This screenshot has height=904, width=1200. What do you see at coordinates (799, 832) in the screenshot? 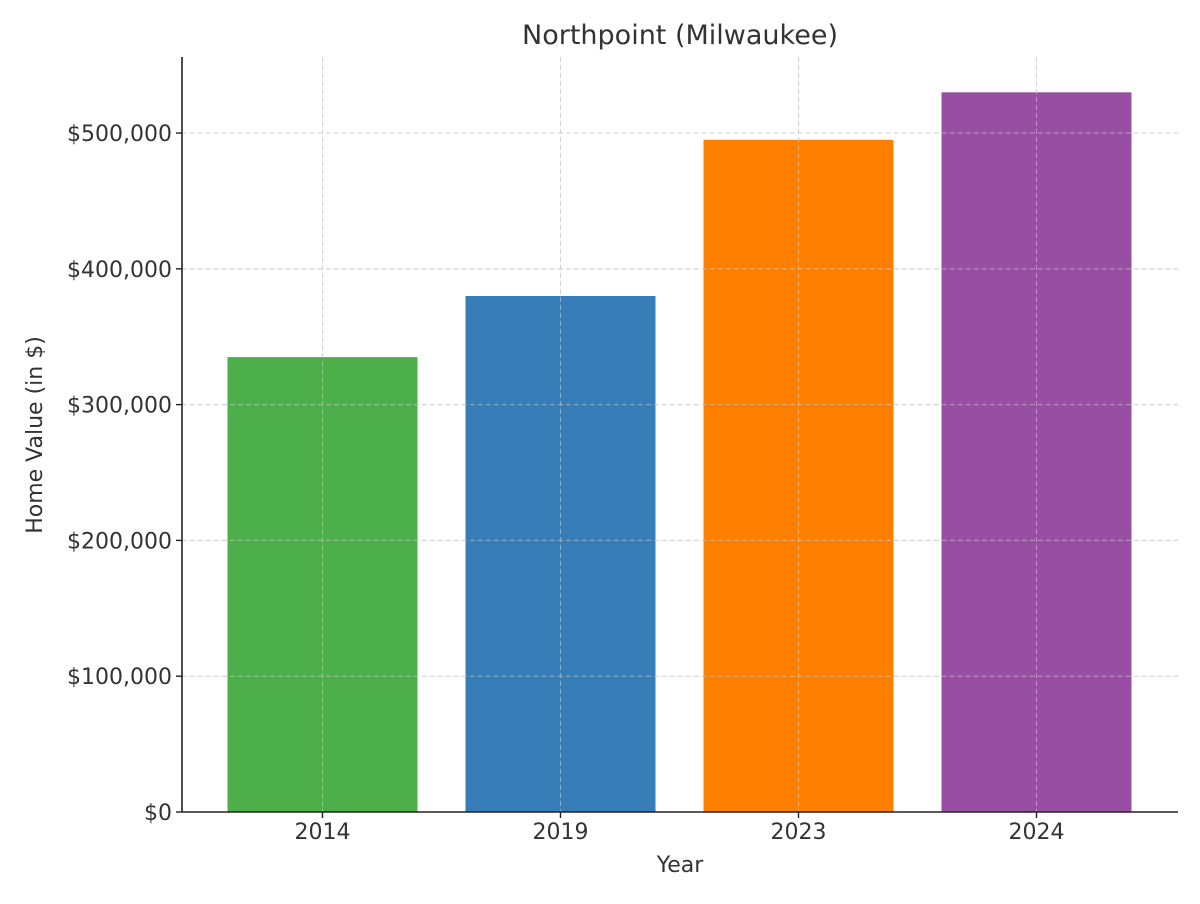
I see `x-tick-label: 2023` at bounding box center [799, 832].